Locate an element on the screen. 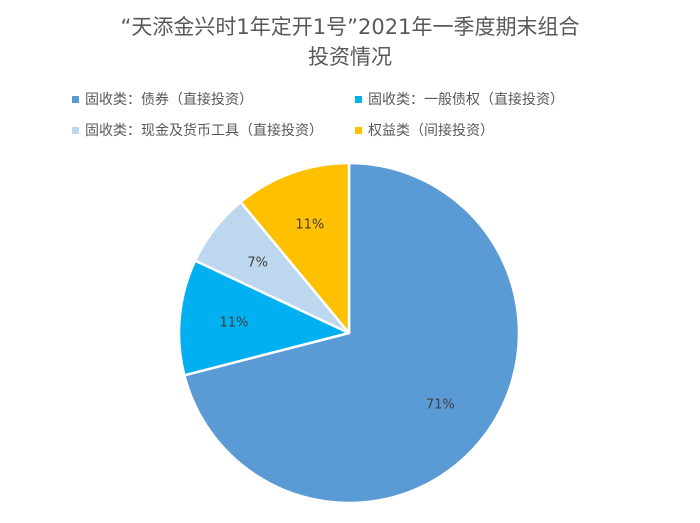 Image resolution: width=700 pixels, height=523 pixels. pie-slice-general-debt is located at coordinates (264, 318).